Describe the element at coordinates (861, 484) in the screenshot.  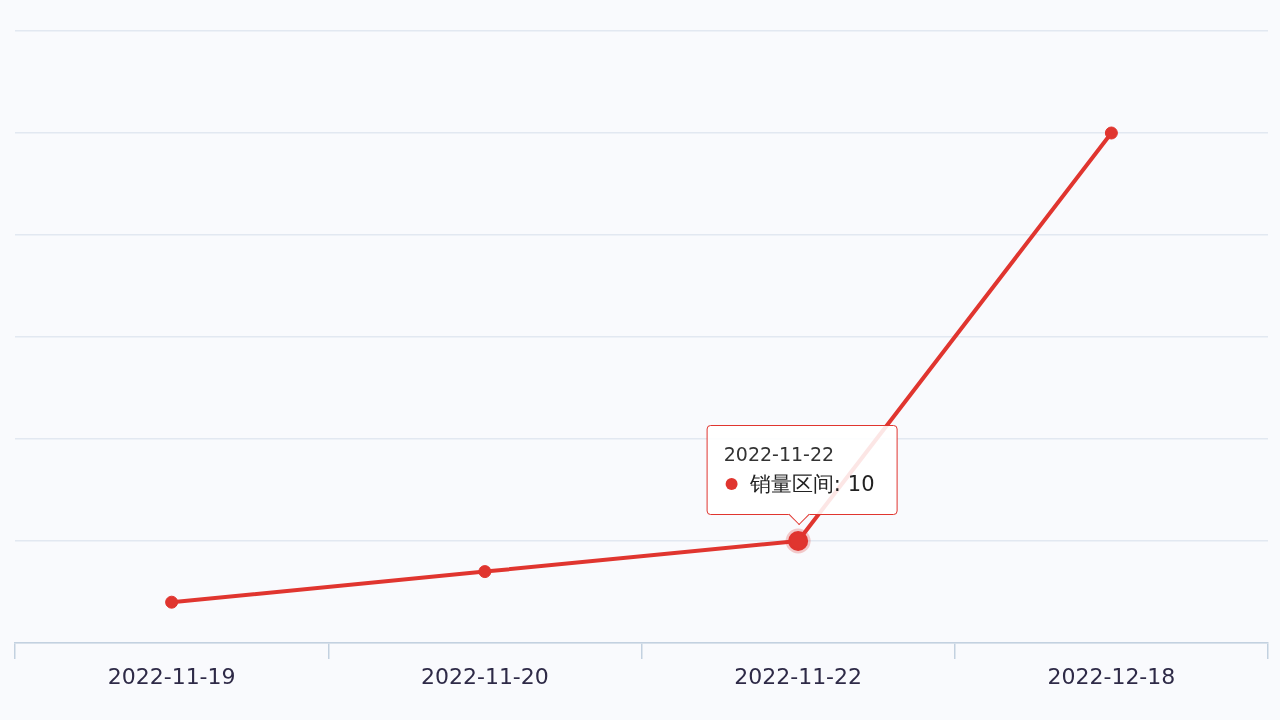
I see `data-label: 10` at that location.